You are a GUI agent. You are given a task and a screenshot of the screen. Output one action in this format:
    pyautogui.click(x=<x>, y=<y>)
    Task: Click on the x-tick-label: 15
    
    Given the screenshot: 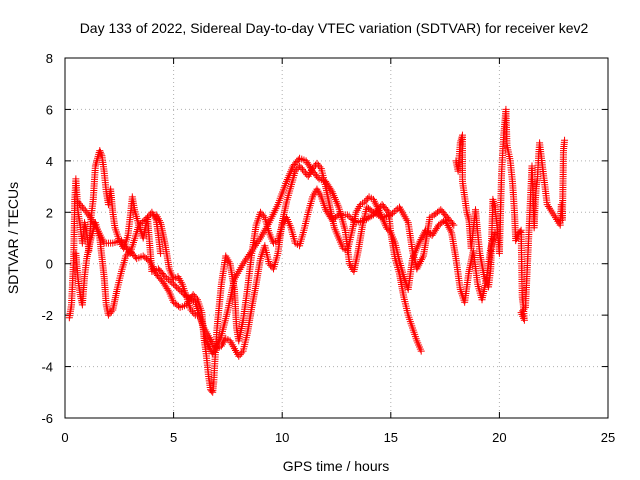 What is the action you would take?
    pyautogui.click(x=391, y=437)
    